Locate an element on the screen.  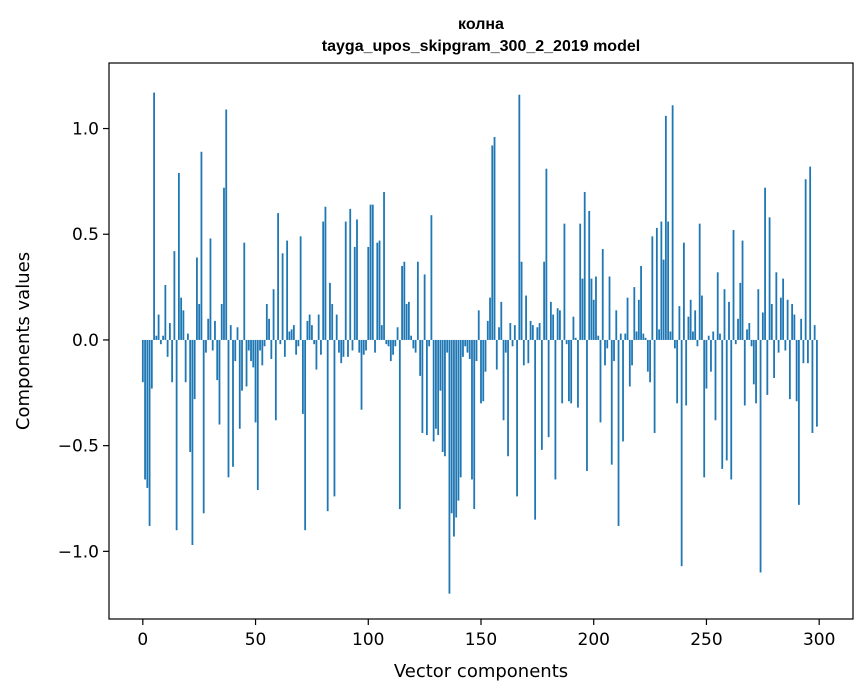
y-tick-label: −0.5 is located at coordinates (78, 447).